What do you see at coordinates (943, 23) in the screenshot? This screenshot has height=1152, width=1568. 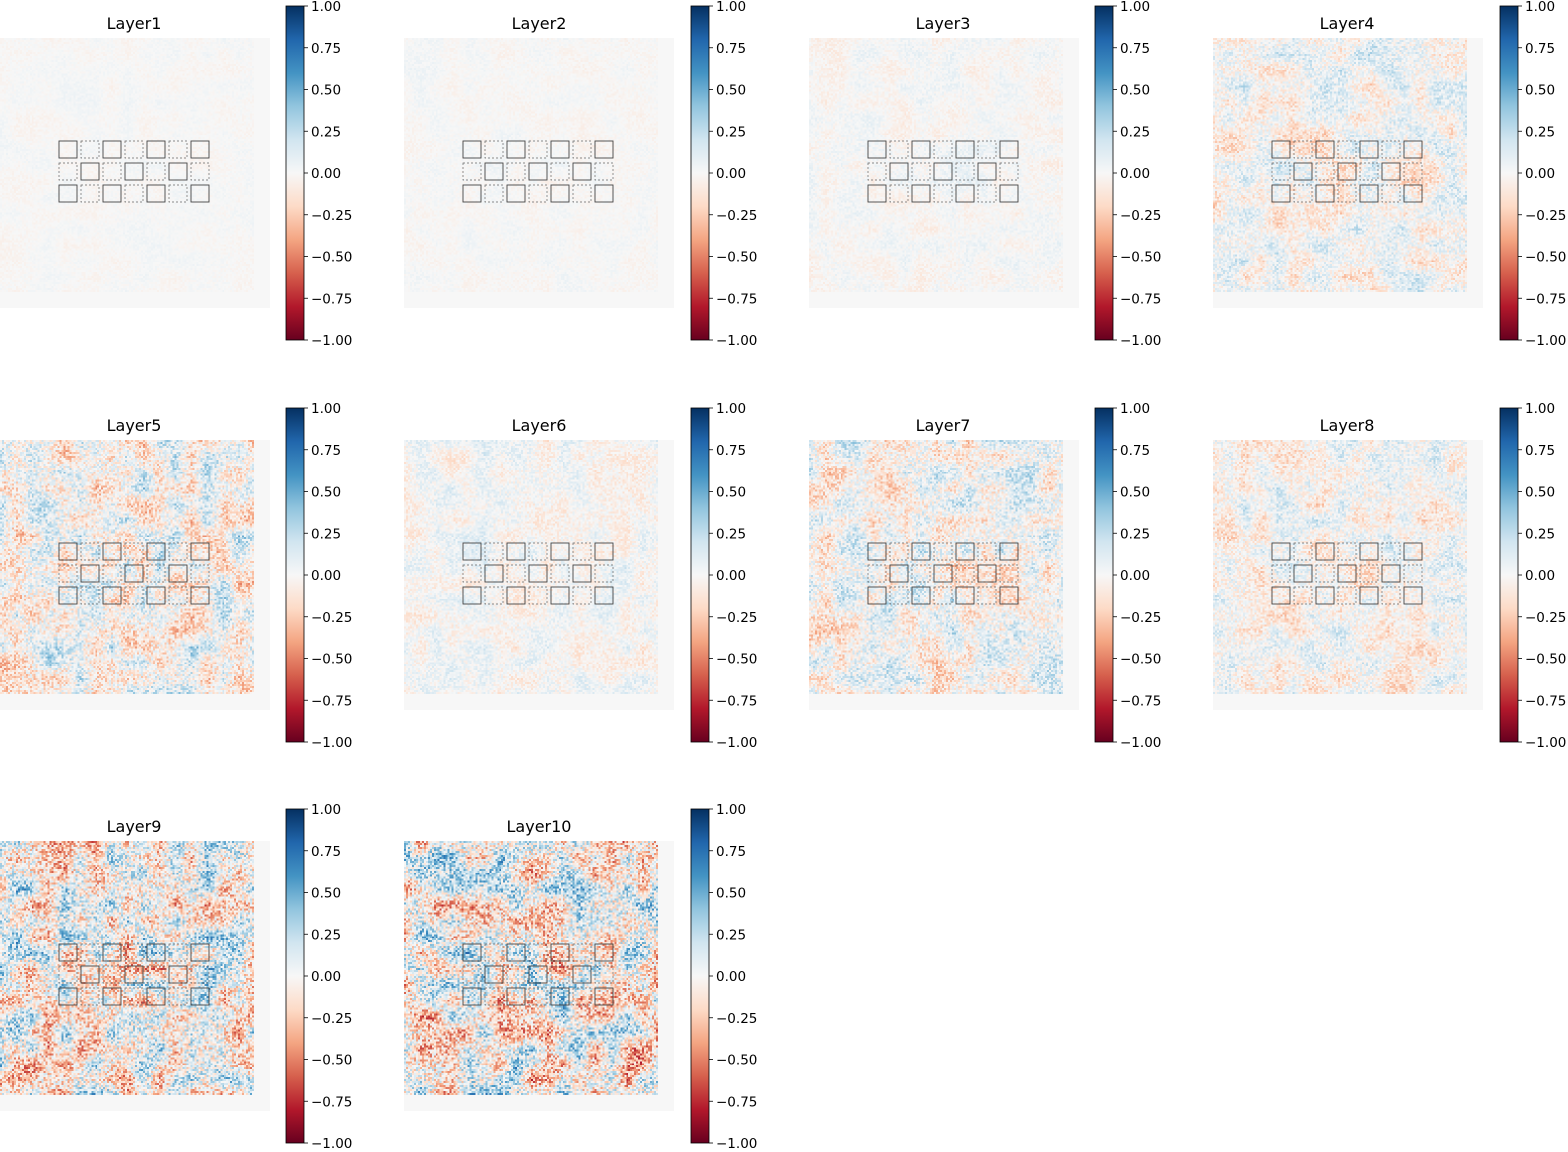 I see `panel-title: Layer3` at bounding box center [943, 23].